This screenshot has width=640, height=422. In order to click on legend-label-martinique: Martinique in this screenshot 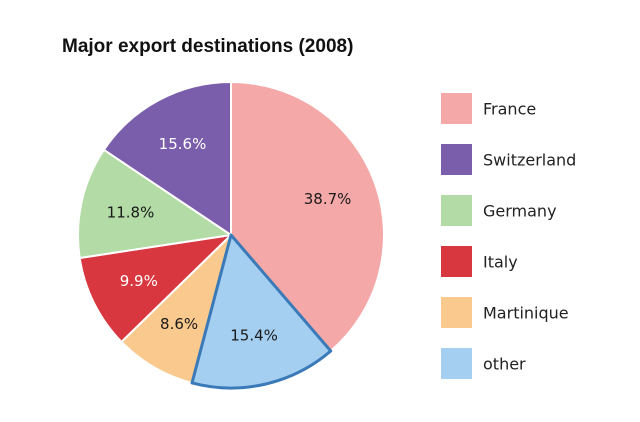, I will do `click(526, 313)`.